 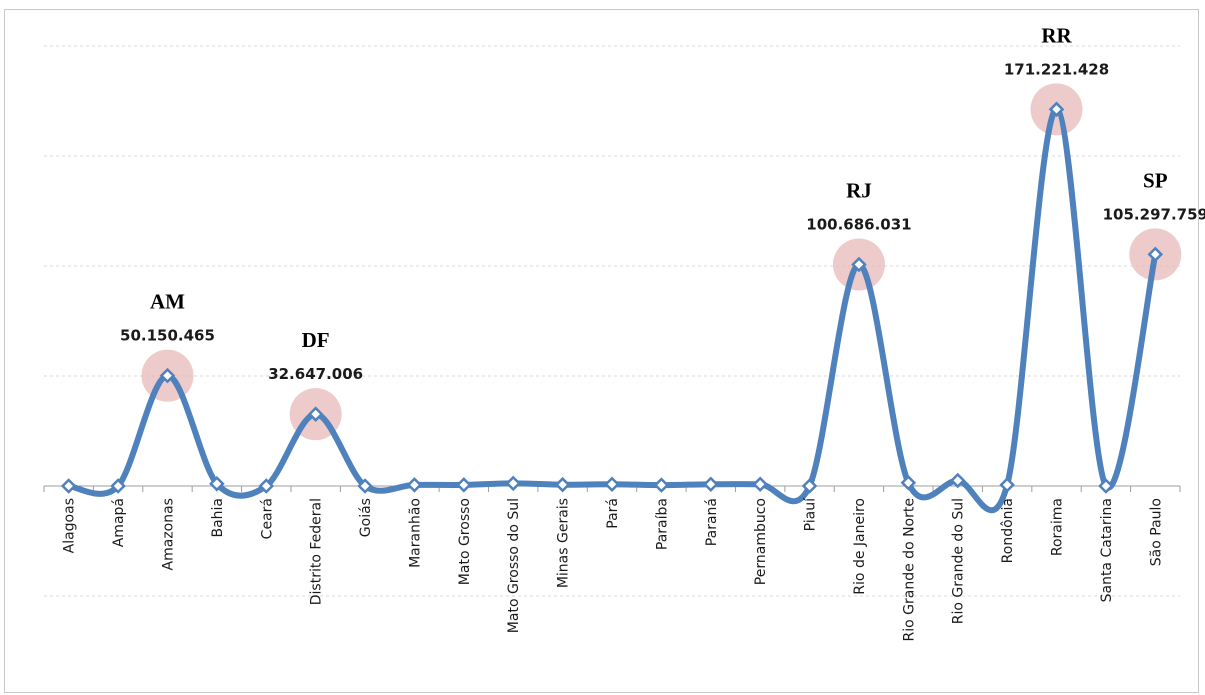 What do you see at coordinates (859, 190) in the screenshot?
I see `abbr-label-rj: RJ` at bounding box center [859, 190].